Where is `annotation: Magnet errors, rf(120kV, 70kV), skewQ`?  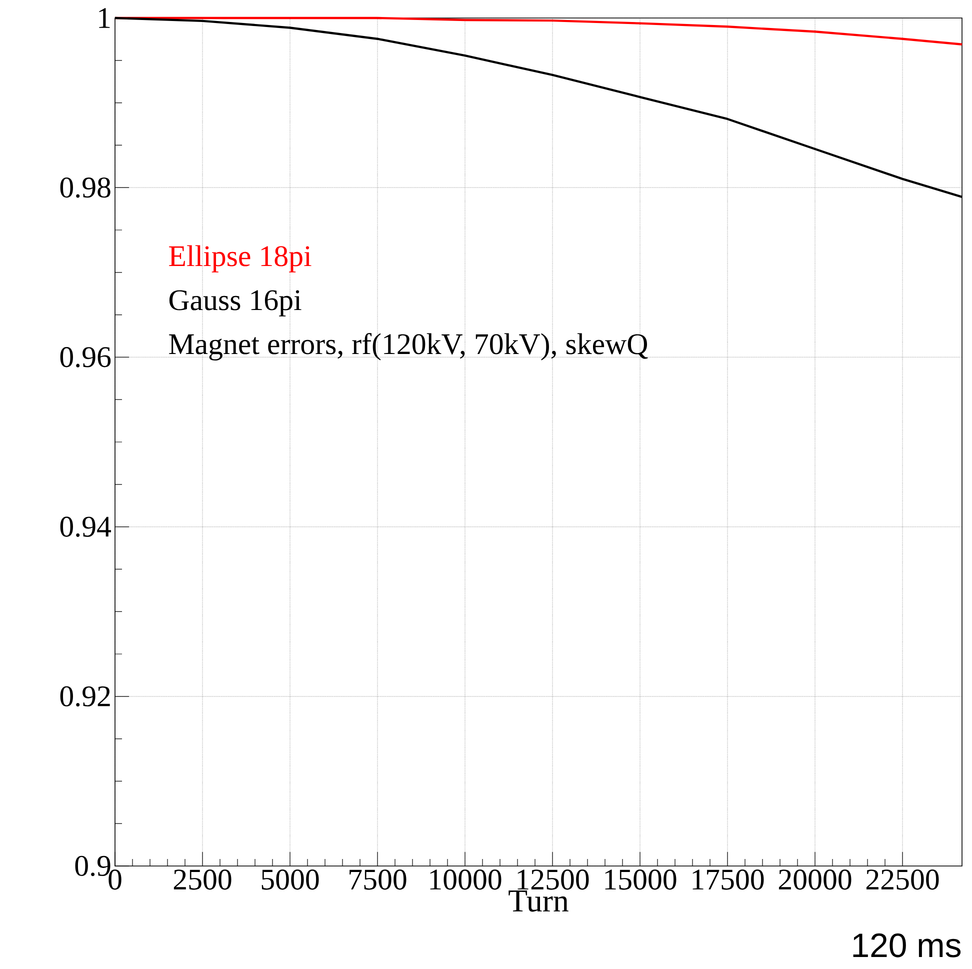 annotation: Magnet errors, rf(120kV, 70kV), skewQ is located at coordinates (408, 346).